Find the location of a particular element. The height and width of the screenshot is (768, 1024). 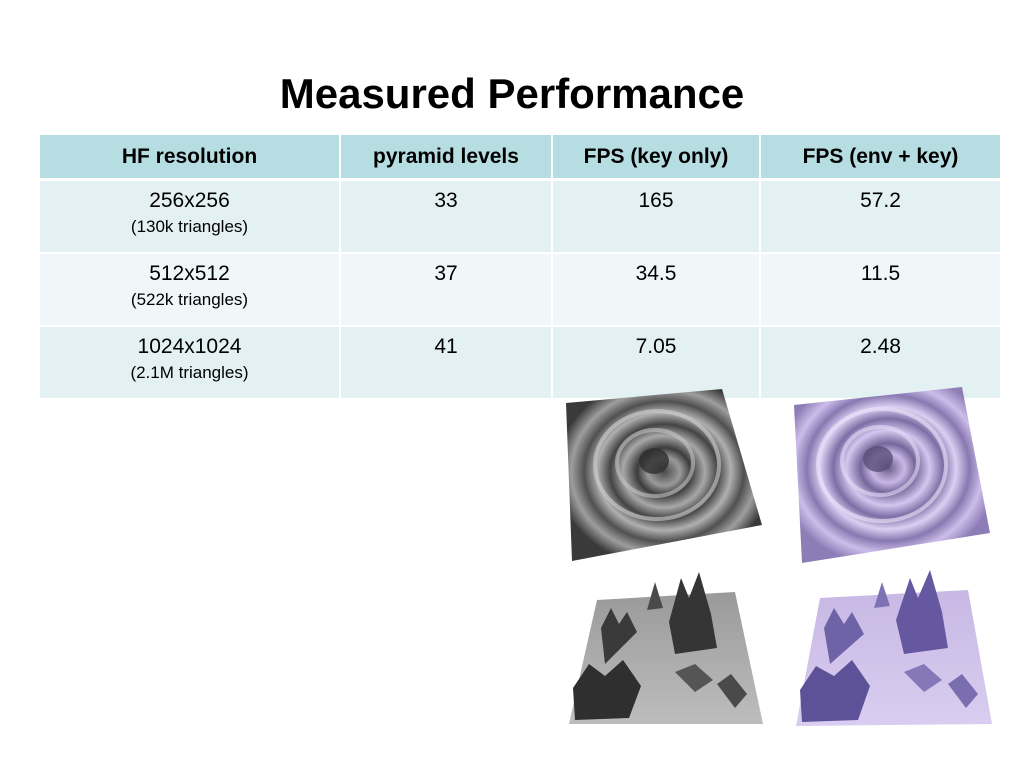

cell-fps-key-only: 165 is located at coordinates (656, 216).